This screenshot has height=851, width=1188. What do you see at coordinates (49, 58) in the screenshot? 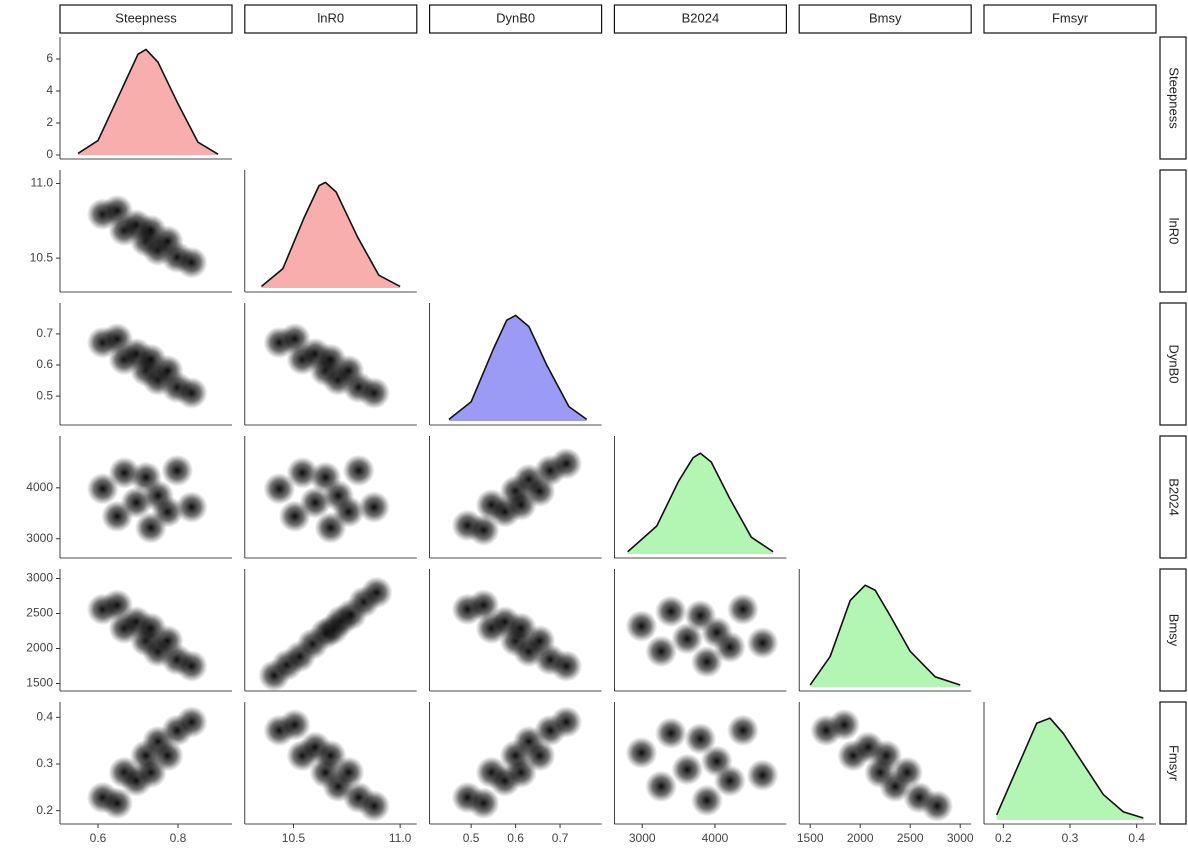
I see `y-tick-label: 6` at bounding box center [49, 58].